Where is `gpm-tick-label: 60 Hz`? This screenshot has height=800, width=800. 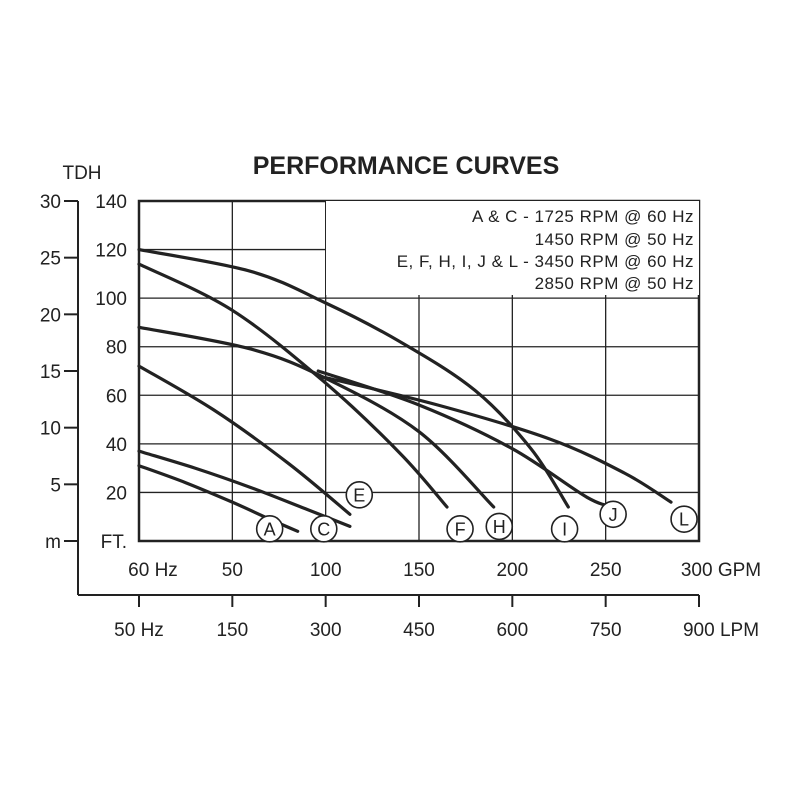
gpm-tick-label: 60 Hz is located at coordinates (153, 570).